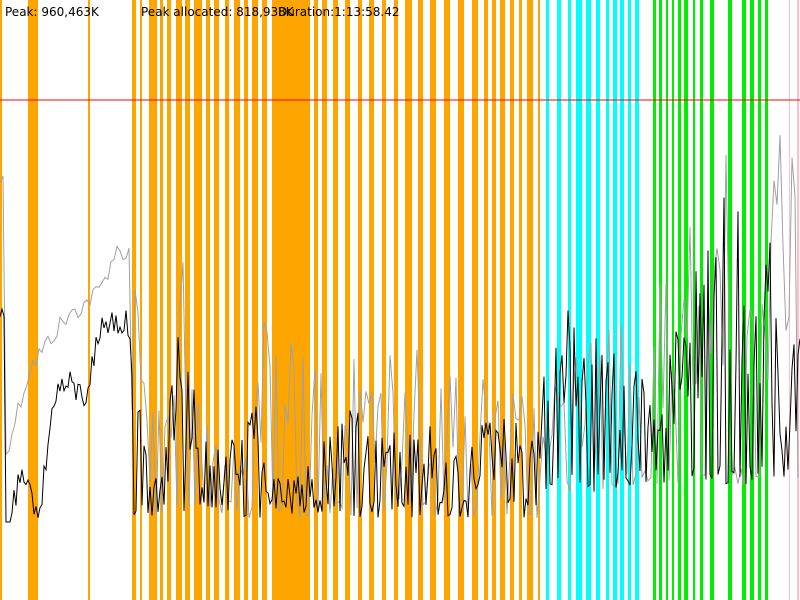 The height and width of the screenshot is (600, 800). What do you see at coordinates (798, 300) in the screenshot?
I see `pink-phase-band` at bounding box center [798, 300].